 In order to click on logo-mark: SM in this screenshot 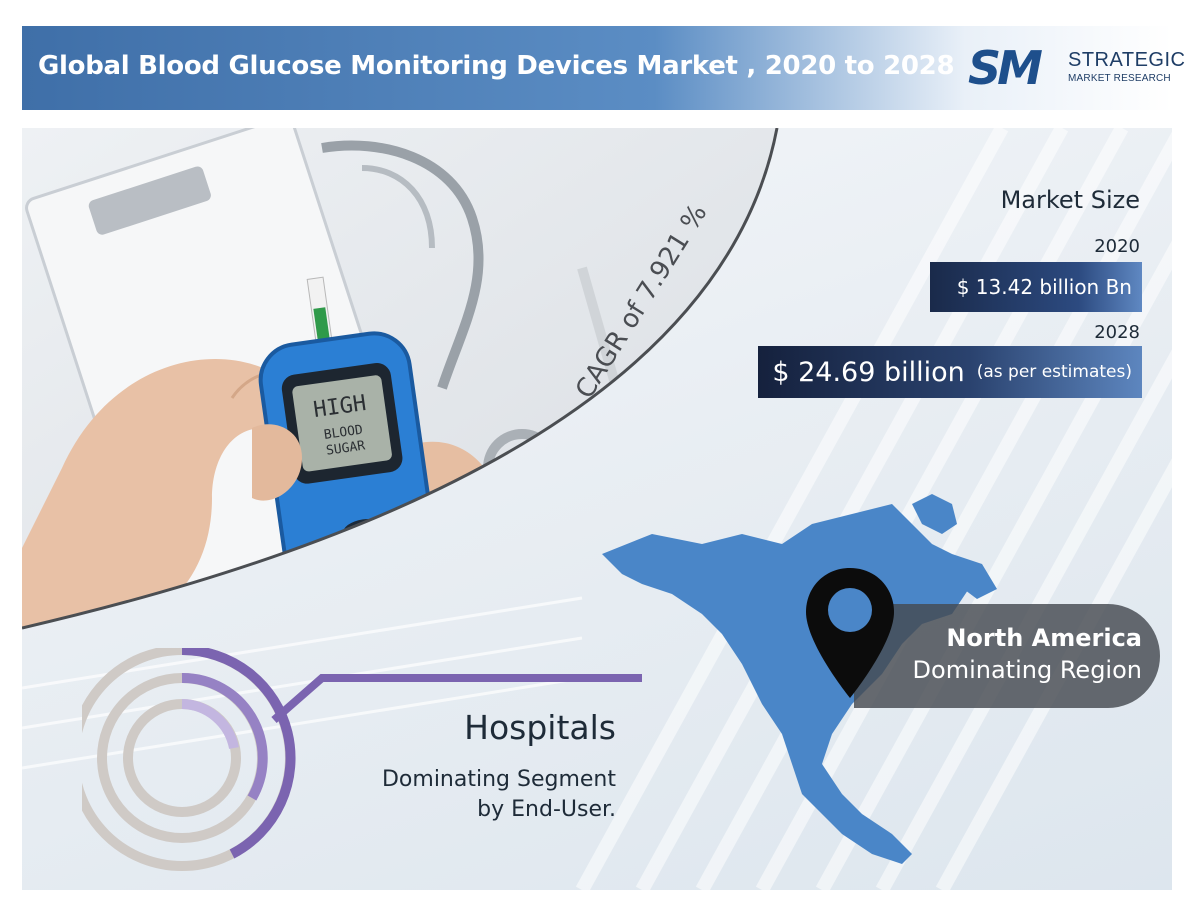, I will do `click(1005, 68)`.